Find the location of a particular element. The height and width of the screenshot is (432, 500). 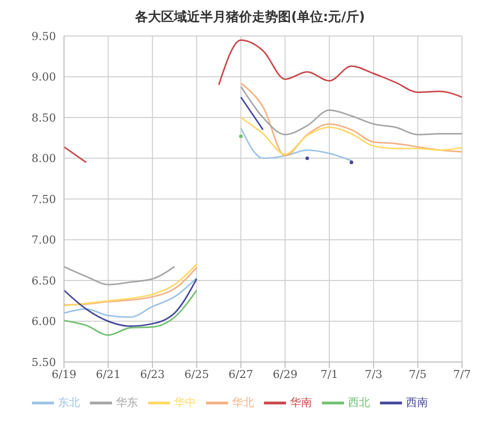

y-tick-label: 6.50 is located at coordinates (44, 281).